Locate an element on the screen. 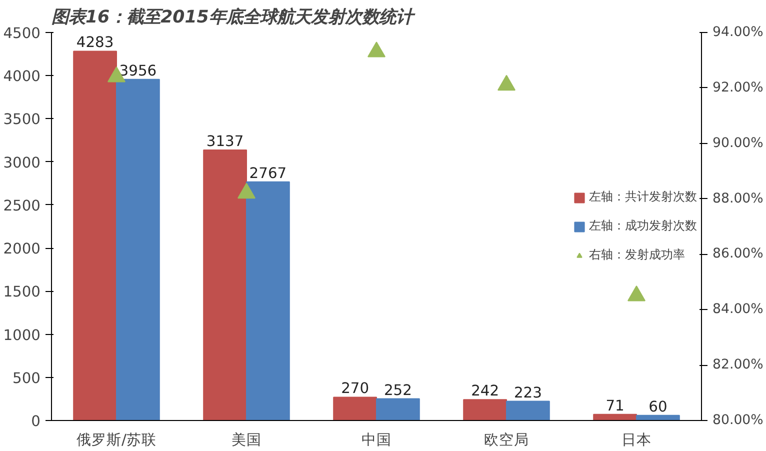  y-tick-label: 0 is located at coordinates (36, 421).